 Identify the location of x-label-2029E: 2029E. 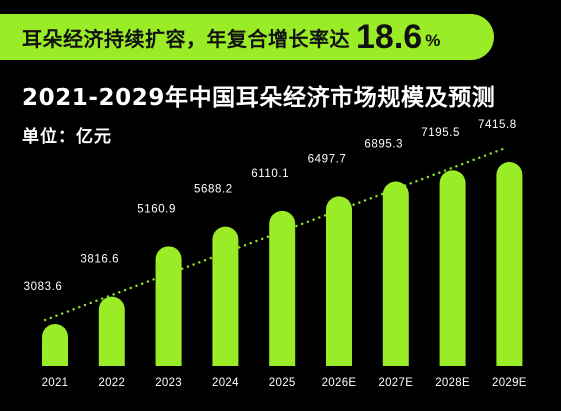
(509, 383).